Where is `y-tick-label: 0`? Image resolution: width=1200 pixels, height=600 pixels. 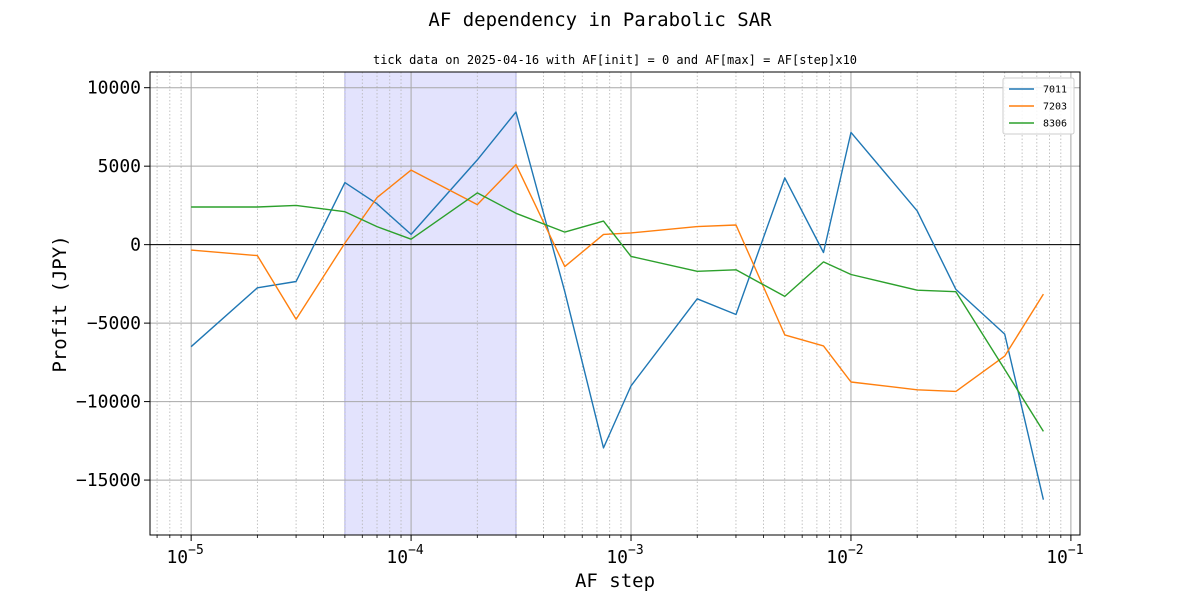 y-tick-label: 0 is located at coordinates (135, 245).